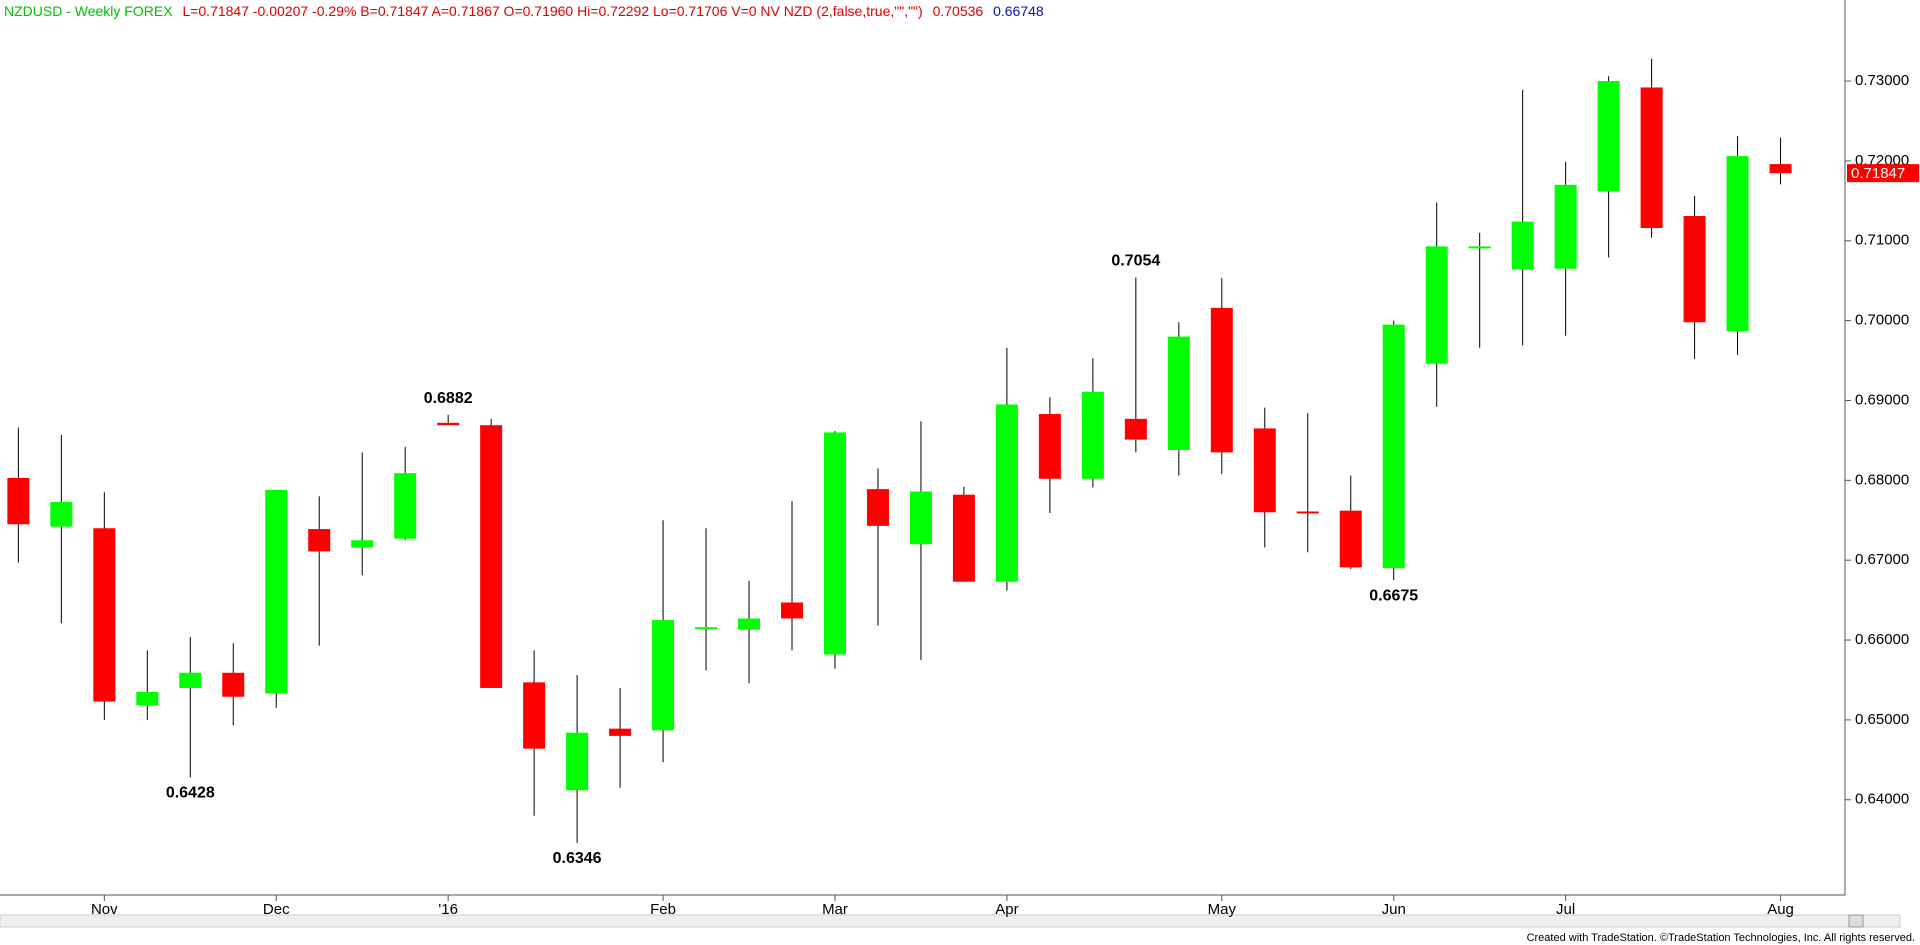 The width and height of the screenshot is (1920, 945). I want to click on scrollbar, so click(950, 921).